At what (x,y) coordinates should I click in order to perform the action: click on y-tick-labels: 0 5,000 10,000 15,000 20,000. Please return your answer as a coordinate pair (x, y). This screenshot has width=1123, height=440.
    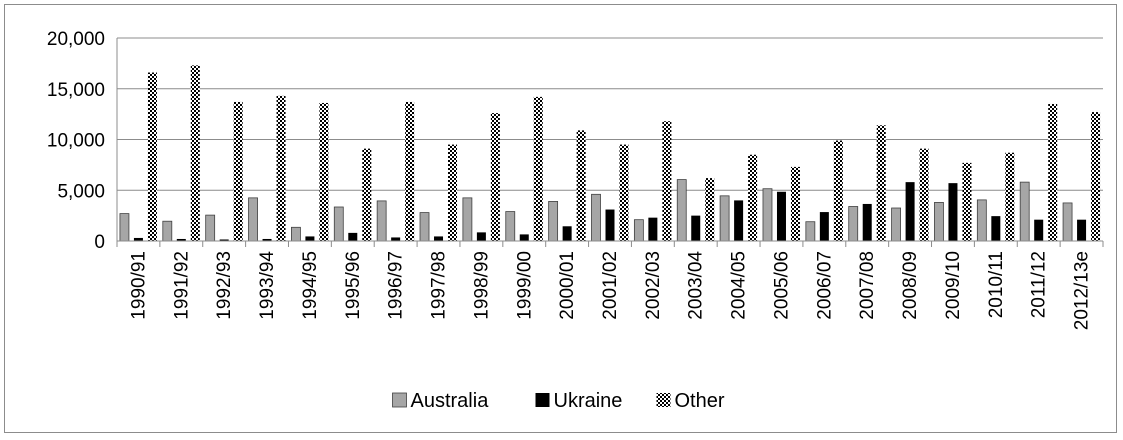
    Looking at the image, I should click on (76, 141).